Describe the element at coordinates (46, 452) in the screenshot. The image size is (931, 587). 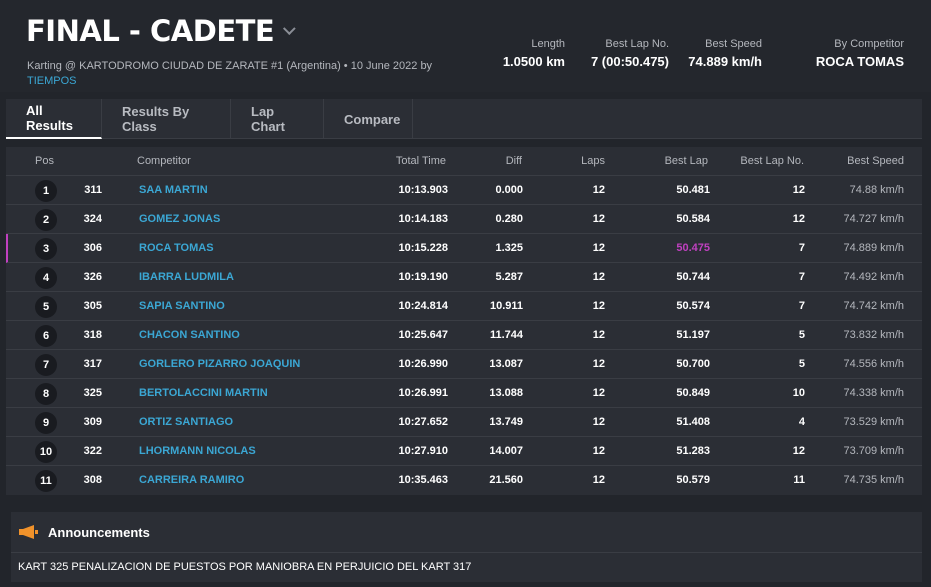
I see `position-badge: 10` at that location.